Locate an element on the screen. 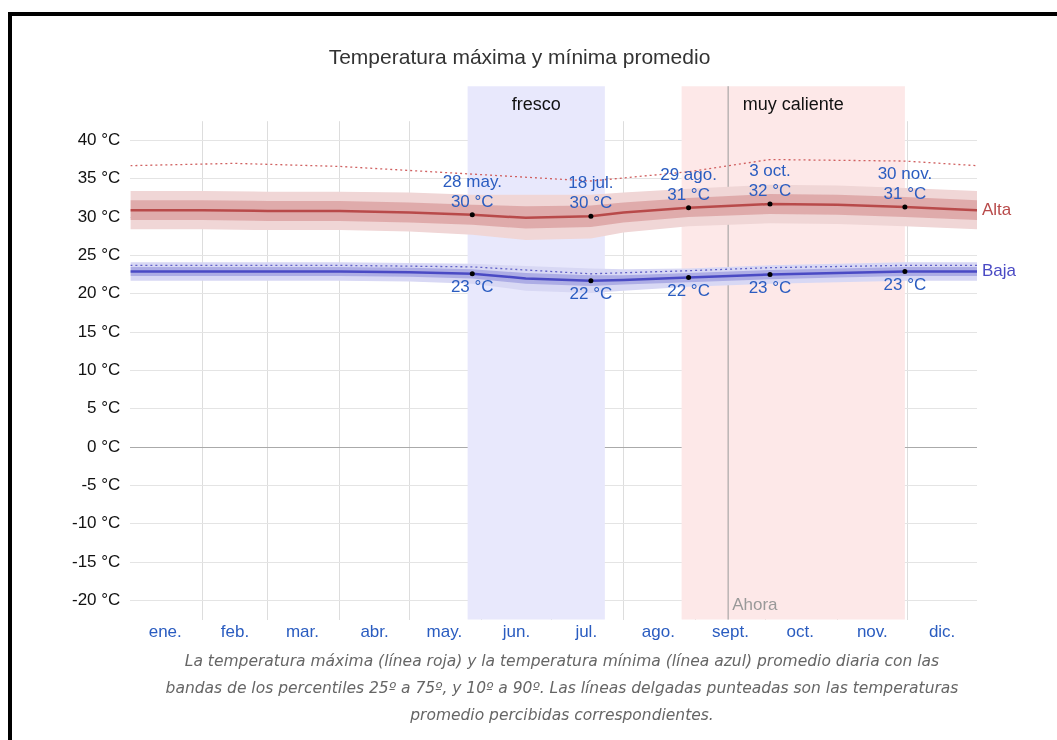 The height and width of the screenshot is (740, 1057). text: La temperatura máxima (línea roja) y la temperatura mínima (línea azul) promedio diaria con las bandas de los percentiles 25º a 75º, y 10º a 90º. Las líneas delgadas punteadas son las temperaturas promedio percibidas correspondientes. is located at coordinates (562, 688).